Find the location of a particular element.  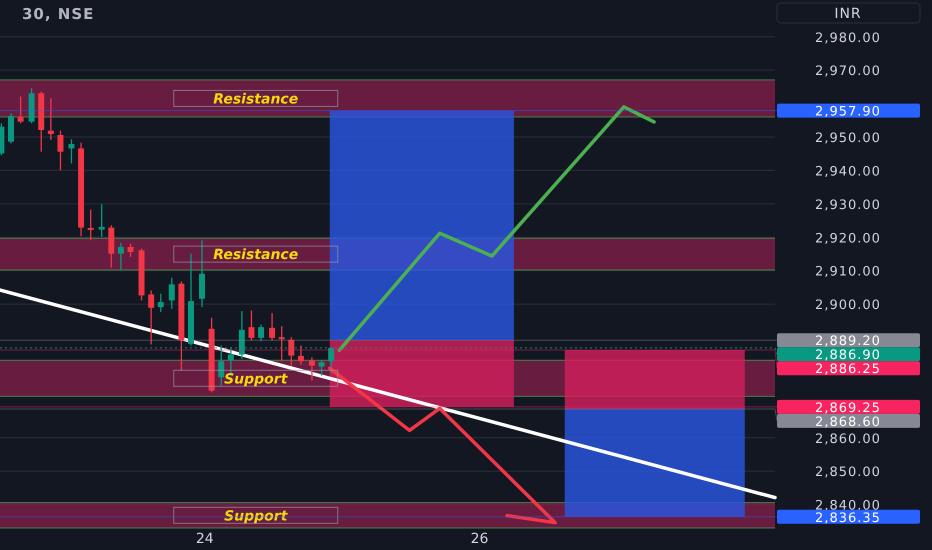

ref-line-label: 2,889.20 is located at coordinates (848, 342).